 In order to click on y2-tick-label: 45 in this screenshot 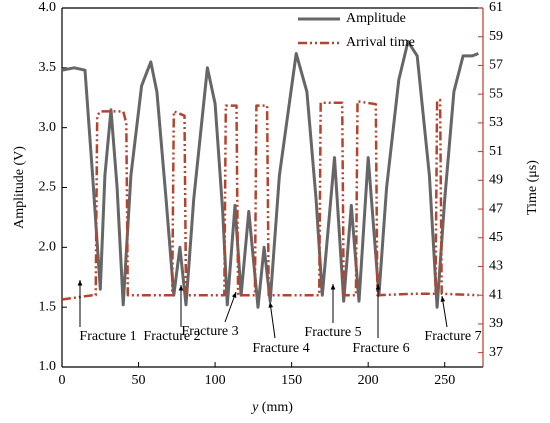, I will do `click(496, 237)`.